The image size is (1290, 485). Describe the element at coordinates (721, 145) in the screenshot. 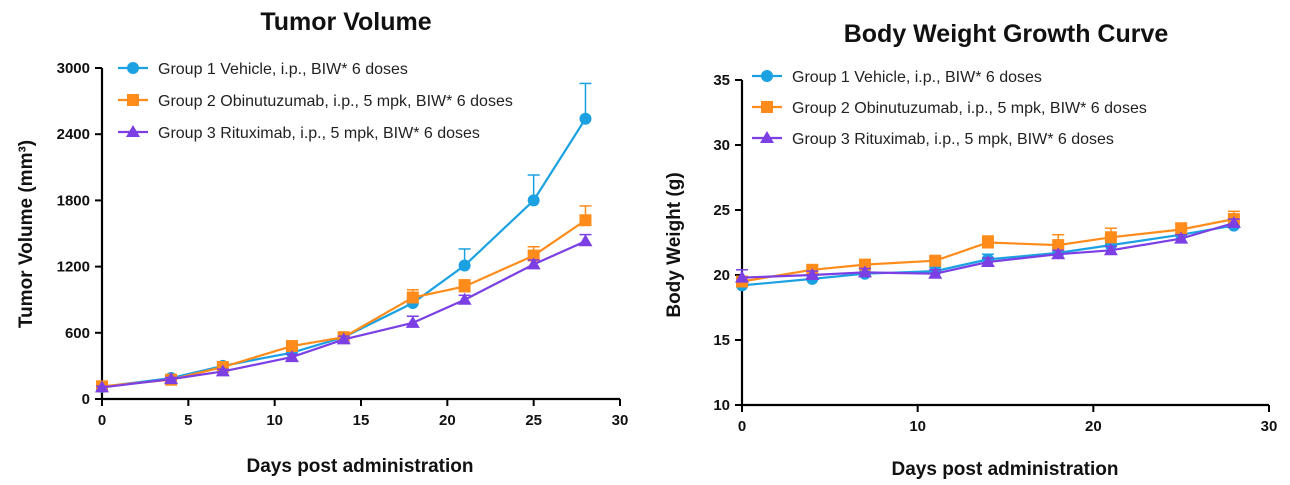

I see `y-tick-label: 30` at that location.